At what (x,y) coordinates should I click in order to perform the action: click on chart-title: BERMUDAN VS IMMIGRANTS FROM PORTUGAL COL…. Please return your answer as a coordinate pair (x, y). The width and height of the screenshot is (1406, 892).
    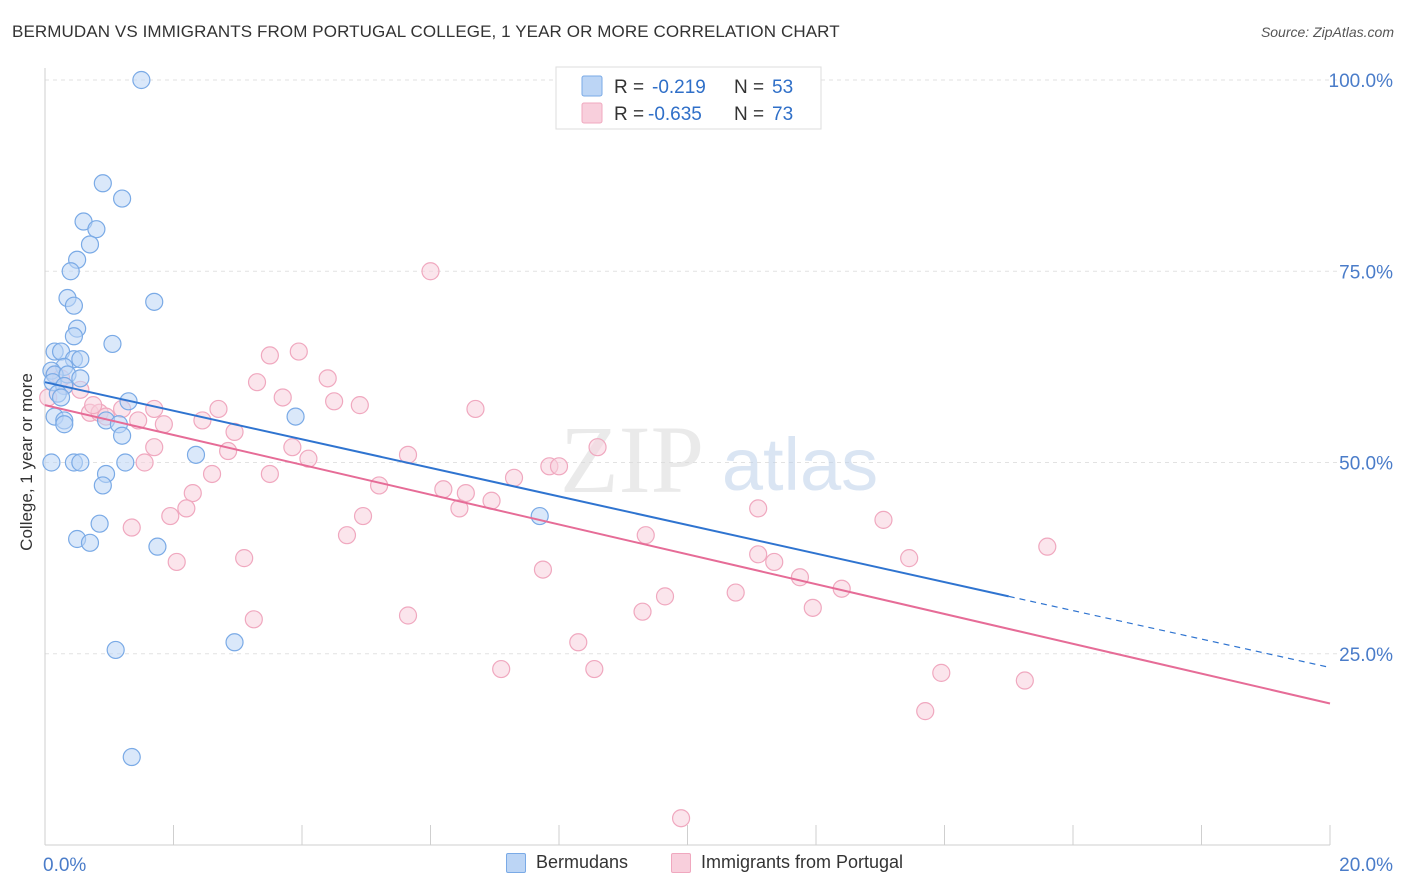
    Looking at the image, I should click on (426, 31).